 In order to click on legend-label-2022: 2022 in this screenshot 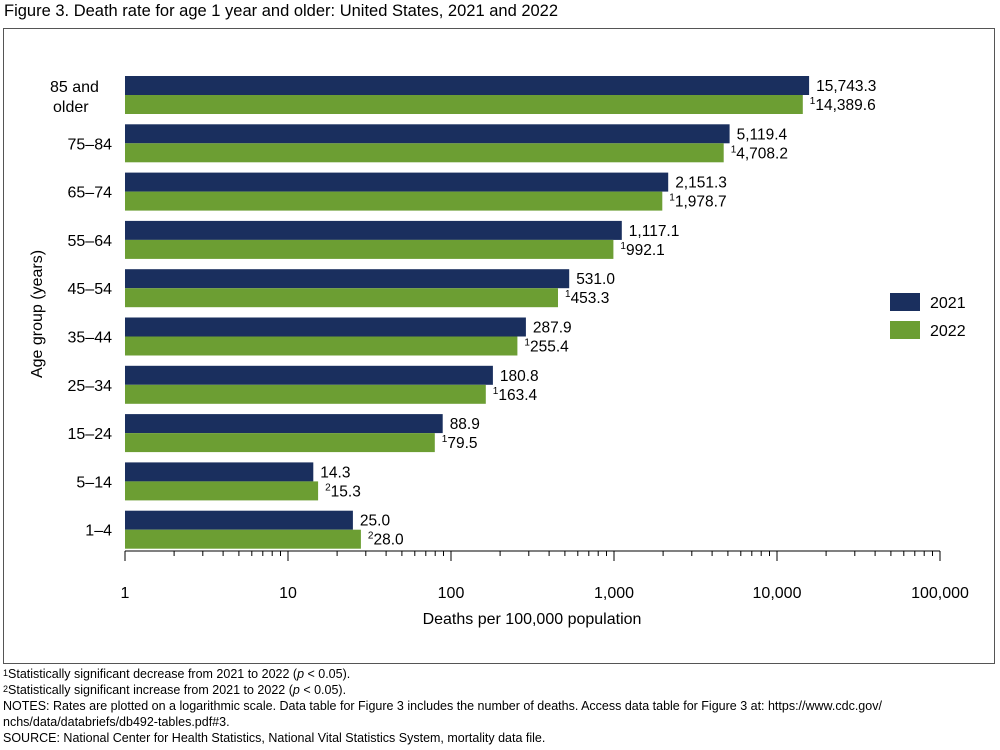, I will do `click(948, 331)`.